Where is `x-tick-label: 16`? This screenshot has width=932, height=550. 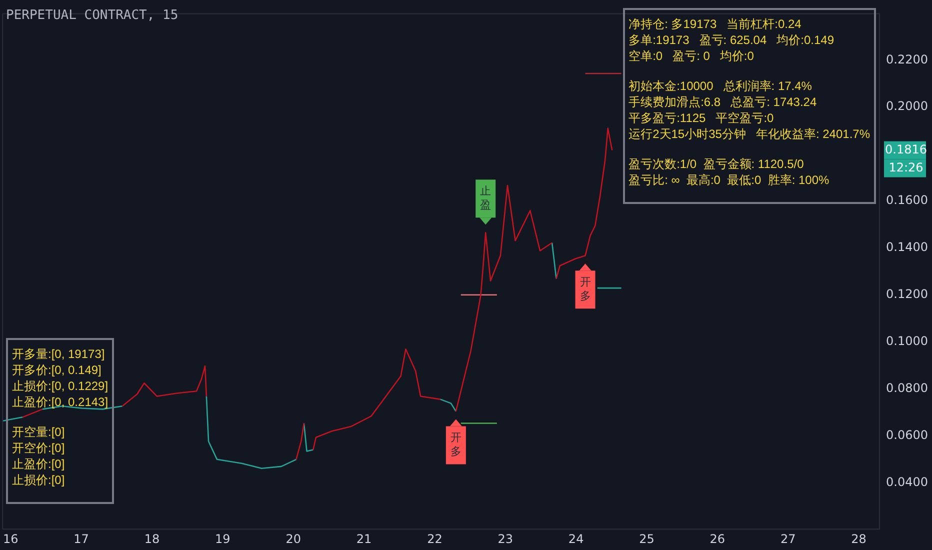
x-tick-label: 16 is located at coordinates (10, 539).